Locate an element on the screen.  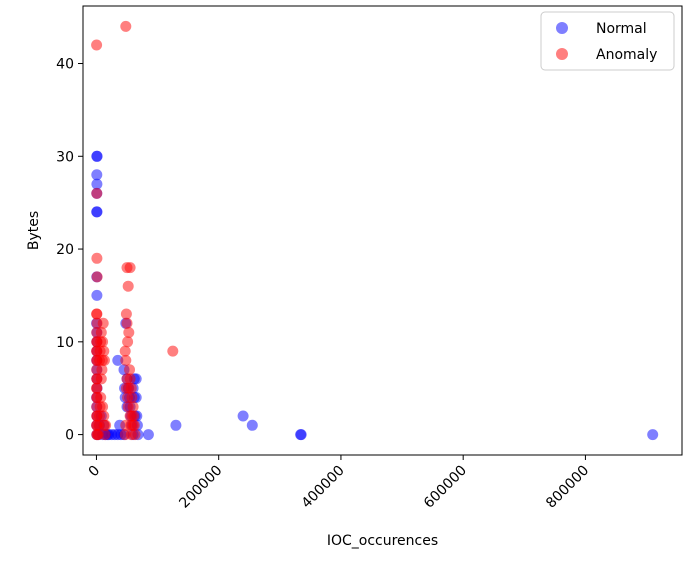
legend-label-normal: Normal is located at coordinates (621, 29).